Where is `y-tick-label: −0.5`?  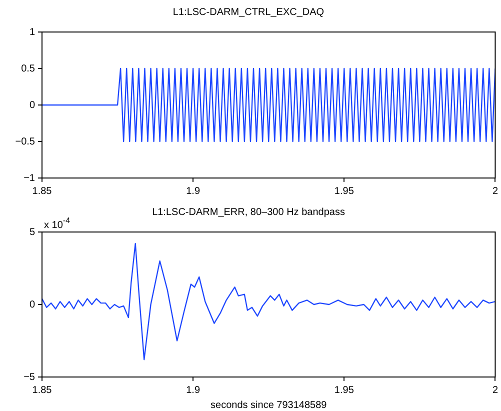 y-tick-label: −0.5 is located at coordinates (25, 142).